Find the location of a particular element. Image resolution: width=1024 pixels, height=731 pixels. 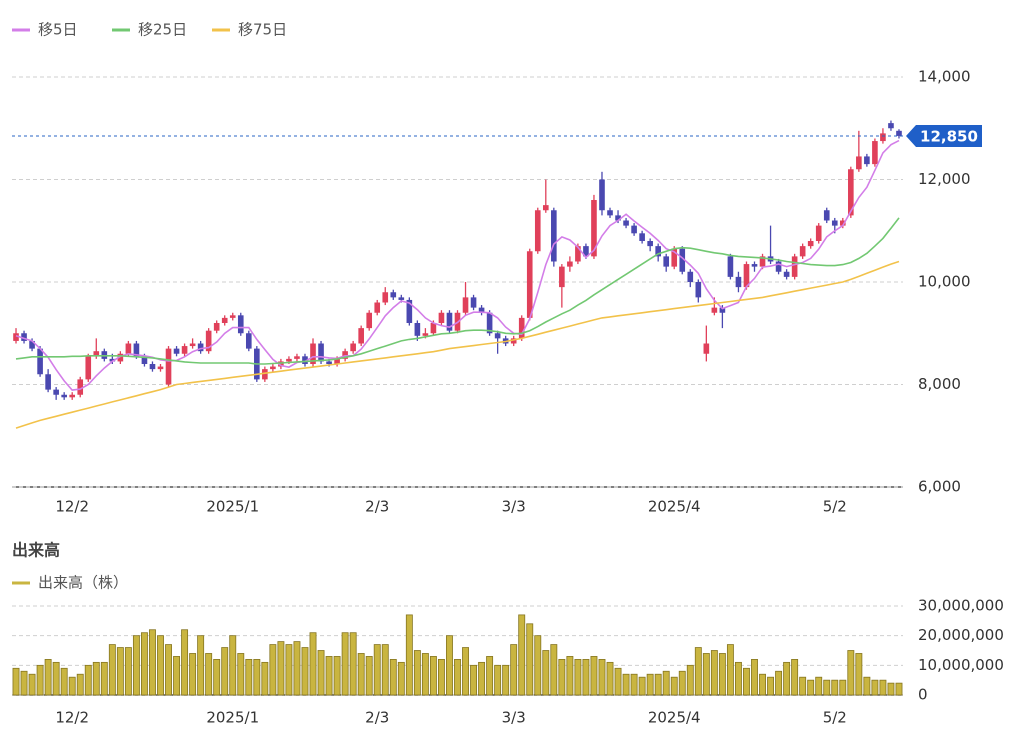

current-price-badge is located at coordinates (944, 135).